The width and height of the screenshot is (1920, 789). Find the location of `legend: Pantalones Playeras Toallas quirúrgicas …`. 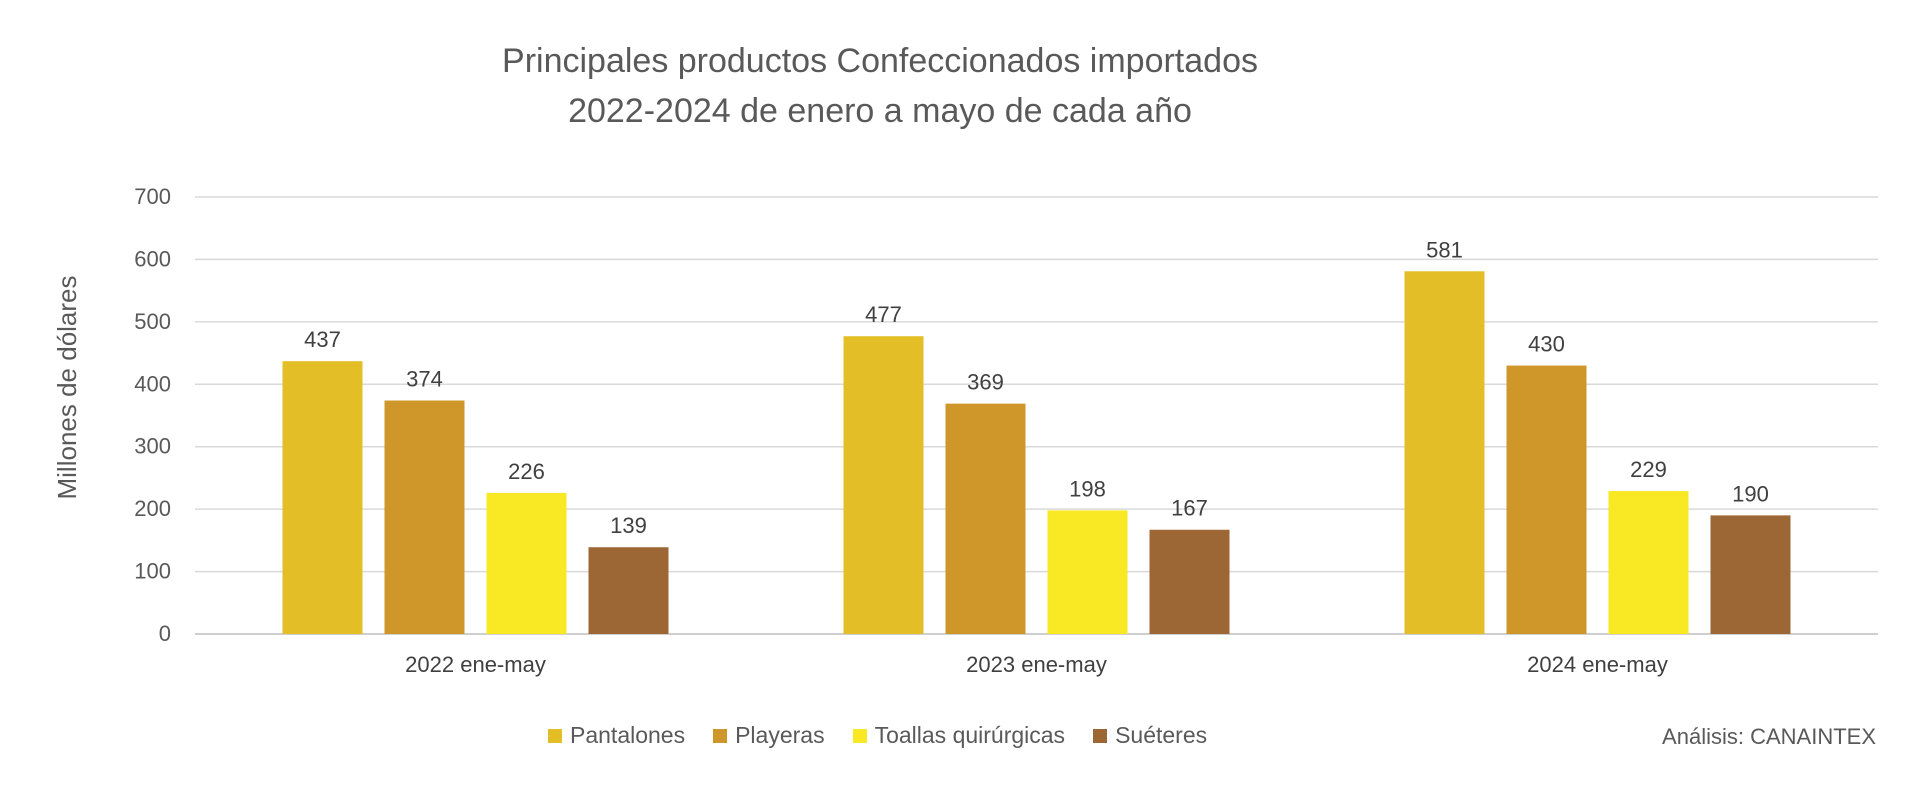

legend: Pantalones Playeras Toallas quirúrgicas … is located at coordinates (877, 735).